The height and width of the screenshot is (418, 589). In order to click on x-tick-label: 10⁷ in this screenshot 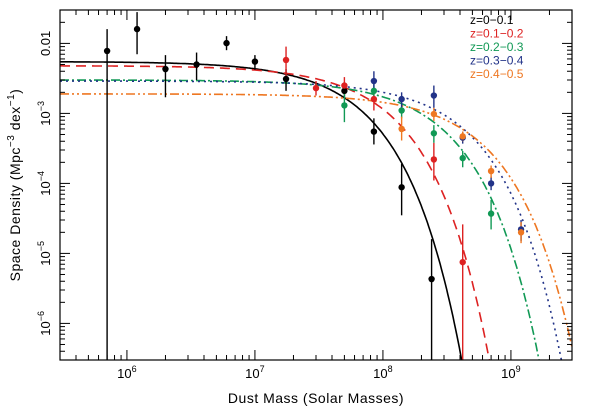, I will do `click(254, 372)`.